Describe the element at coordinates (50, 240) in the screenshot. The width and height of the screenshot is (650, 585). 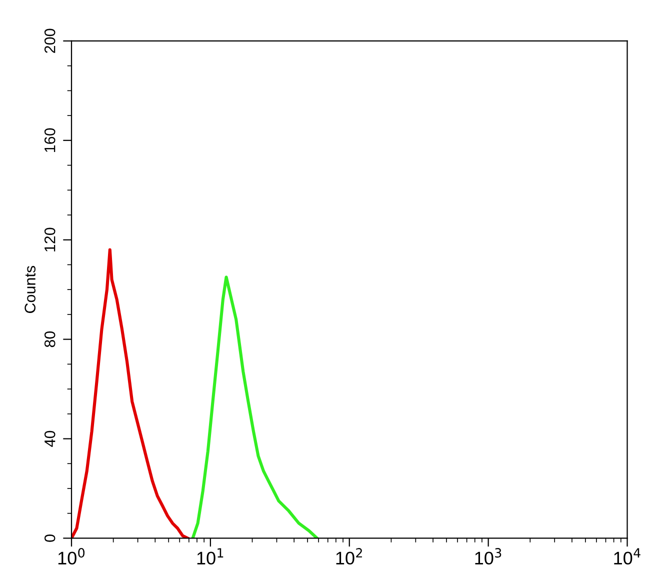
I see `y-tick-label: 120` at that location.